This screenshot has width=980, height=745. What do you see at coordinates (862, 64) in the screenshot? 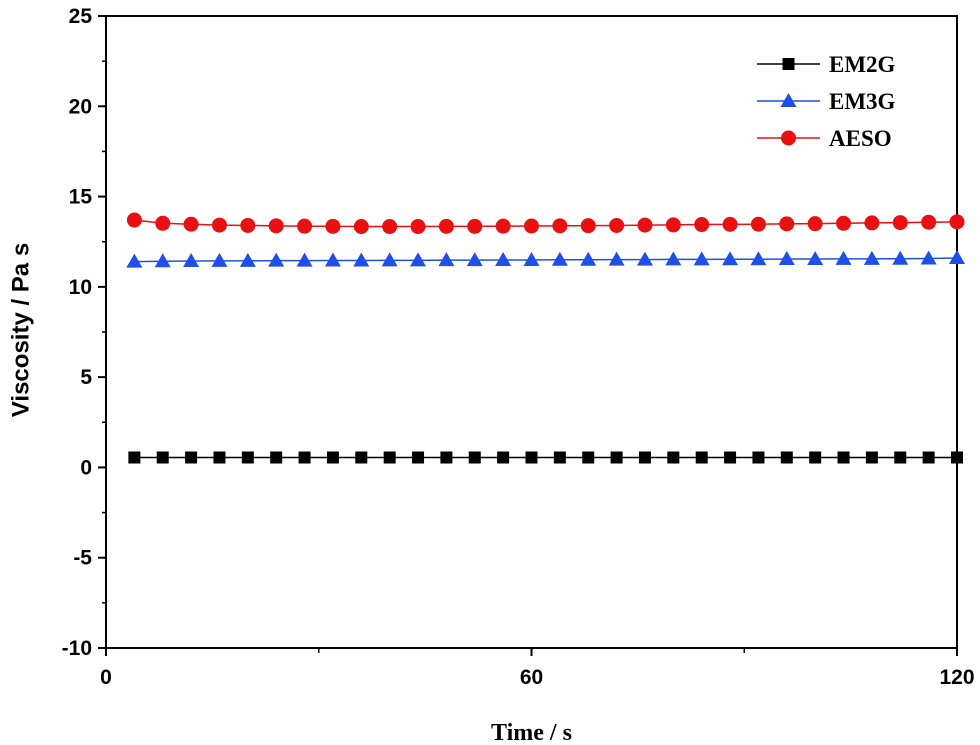
I see `legend-label: EM2G` at bounding box center [862, 64].